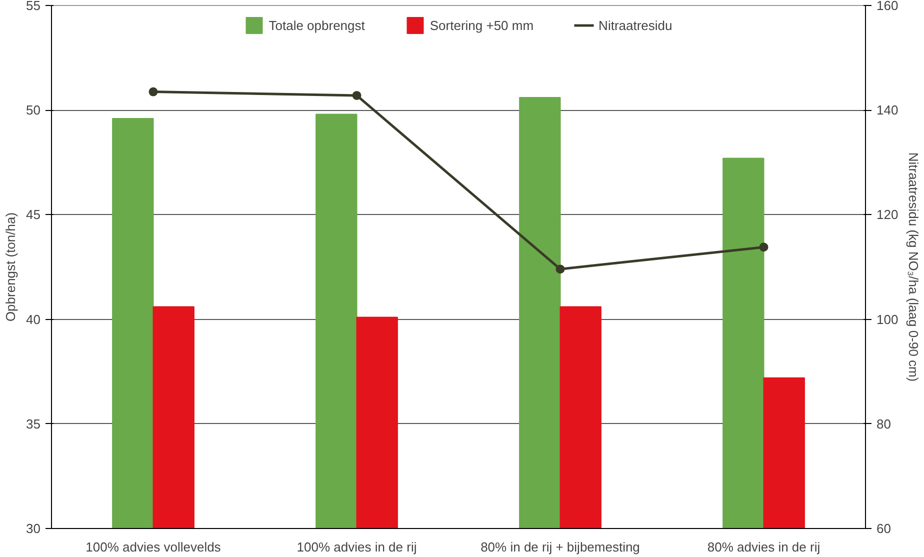 The width and height of the screenshot is (924, 557). What do you see at coordinates (33, 319) in the screenshot?
I see `y-tick-label: 40` at bounding box center [33, 319].